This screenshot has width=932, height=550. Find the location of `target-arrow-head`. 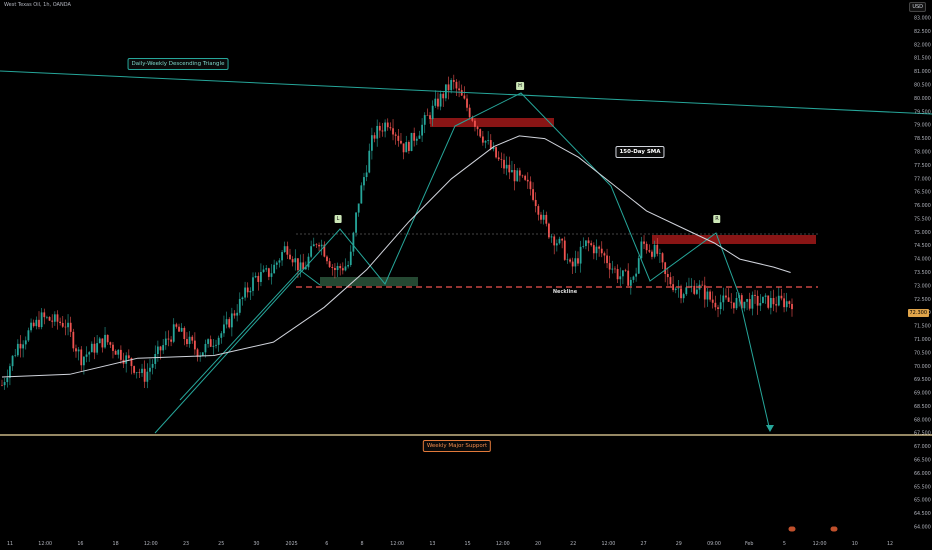

target-arrow-head is located at coordinates (770, 428).